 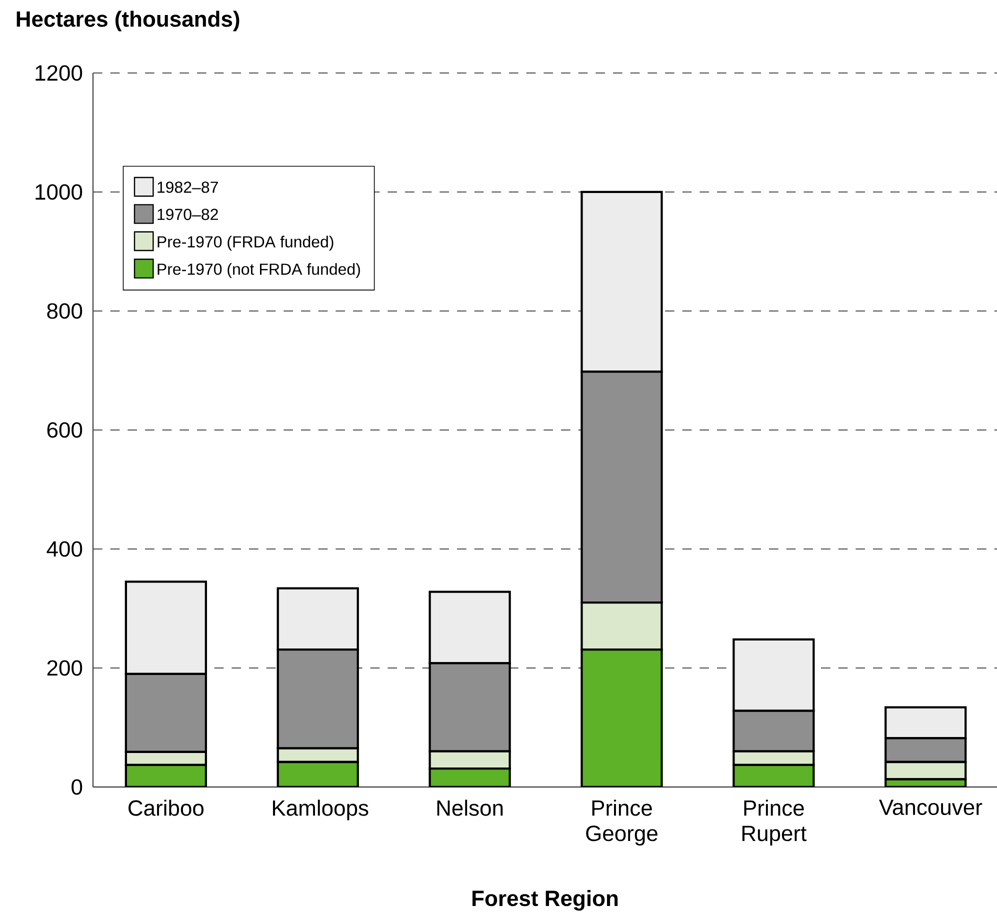 What do you see at coordinates (188, 187) in the screenshot?
I see `legend-label: 1982–87` at bounding box center [188, 187].